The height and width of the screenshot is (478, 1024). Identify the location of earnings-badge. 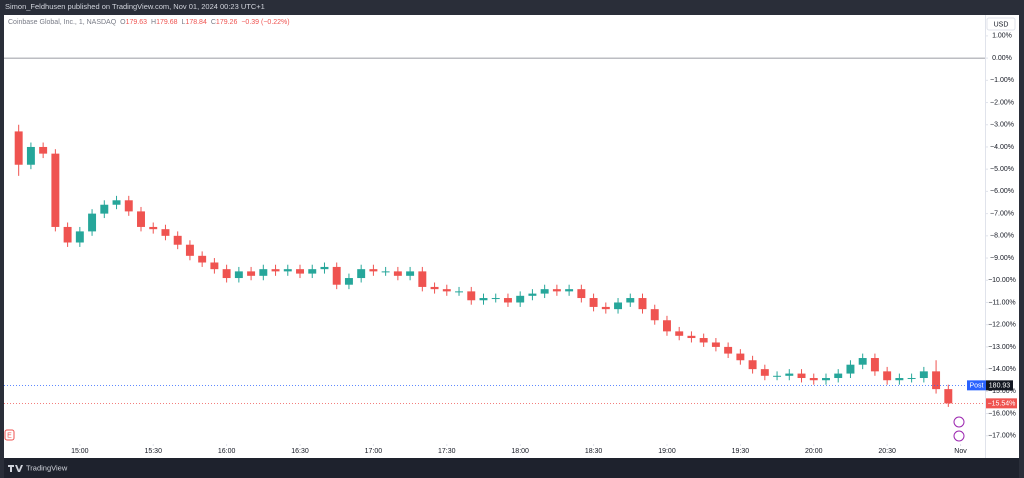
(9, 435).